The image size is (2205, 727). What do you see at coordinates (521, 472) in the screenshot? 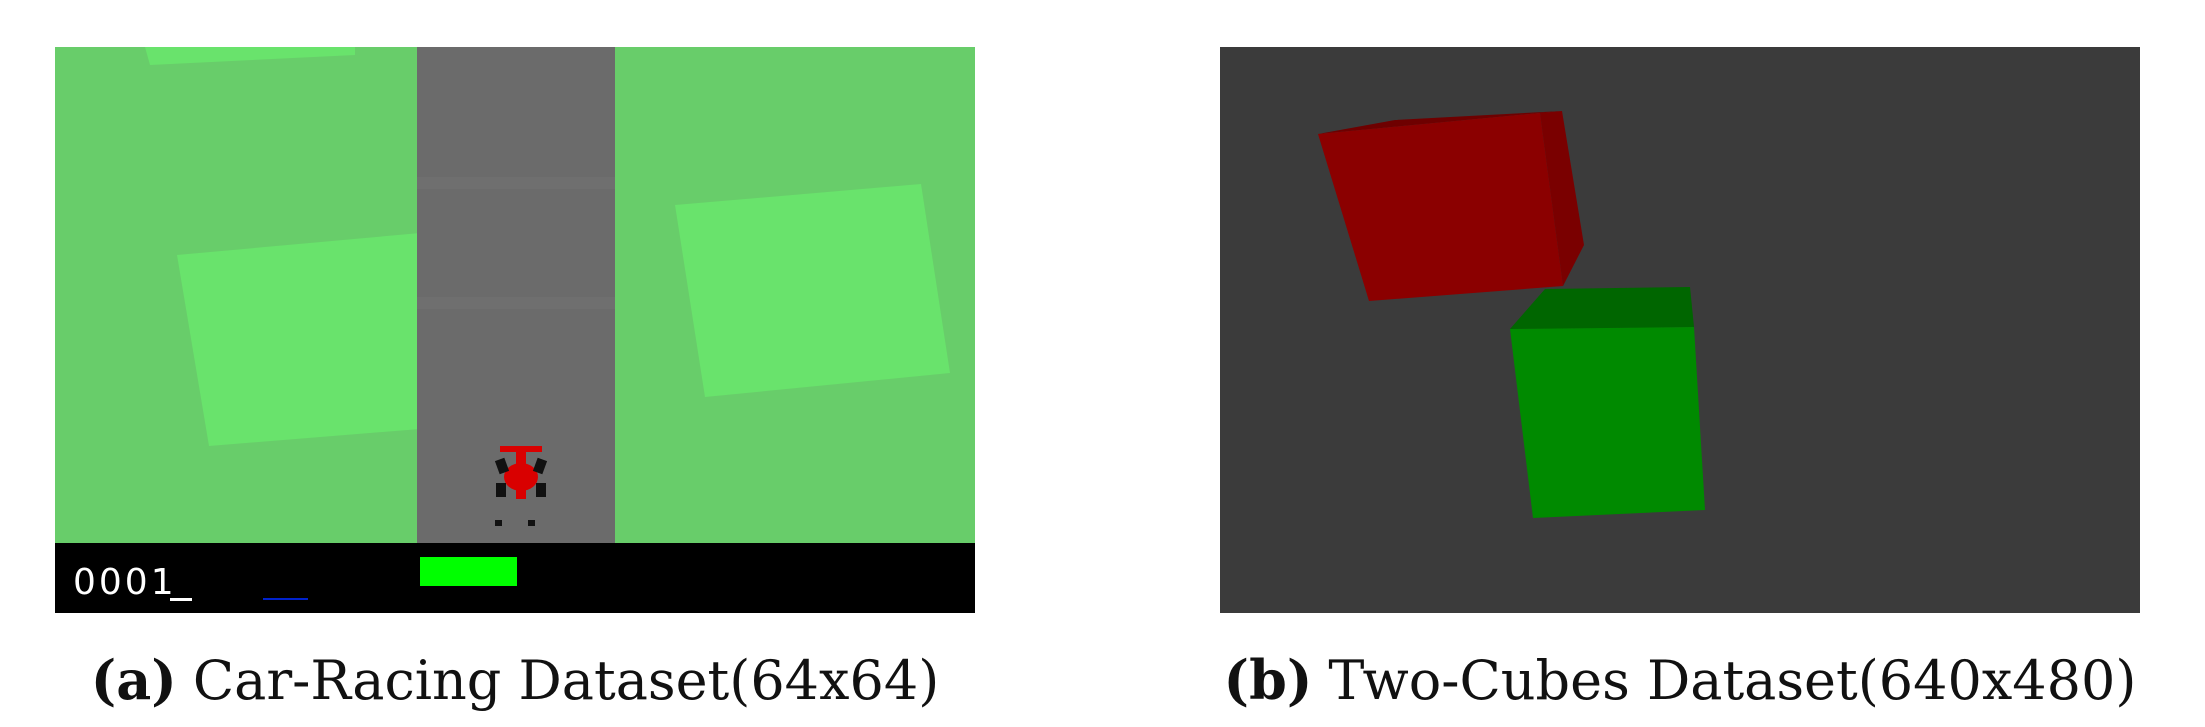
I see `race-car` at bounding box center [521, 472].